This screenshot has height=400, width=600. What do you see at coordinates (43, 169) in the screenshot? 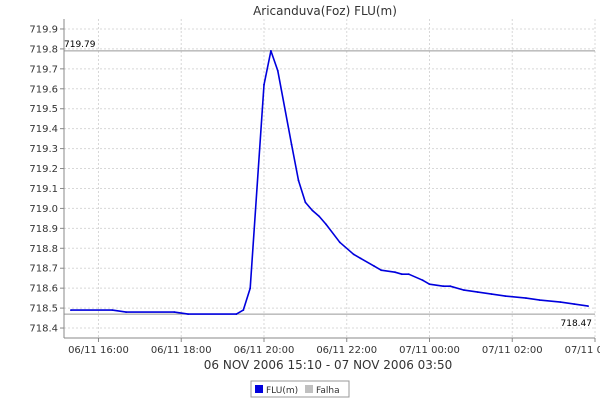
I see `y-tick-label: 719.2` at bounding box center [43, 169].